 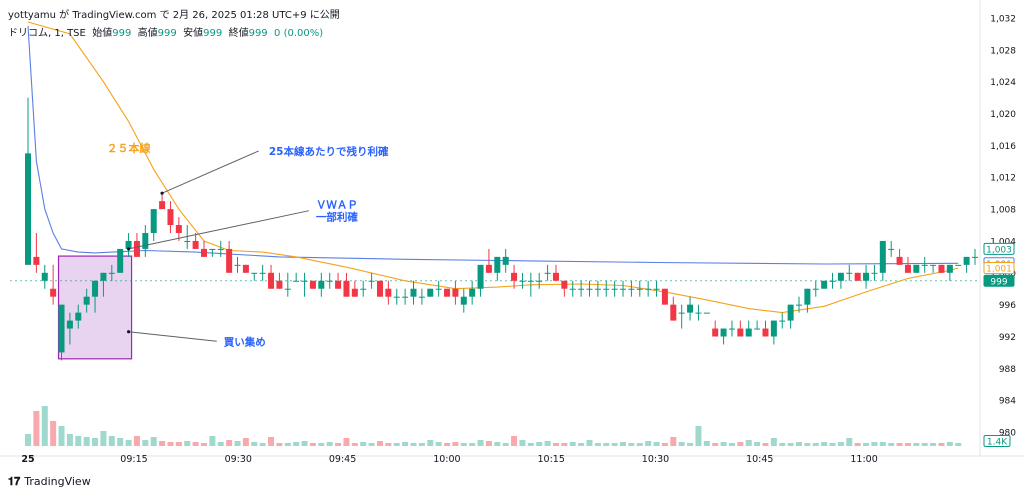 I want to click on vwap-note-text: 一部利確, so click(x=337, y=217).